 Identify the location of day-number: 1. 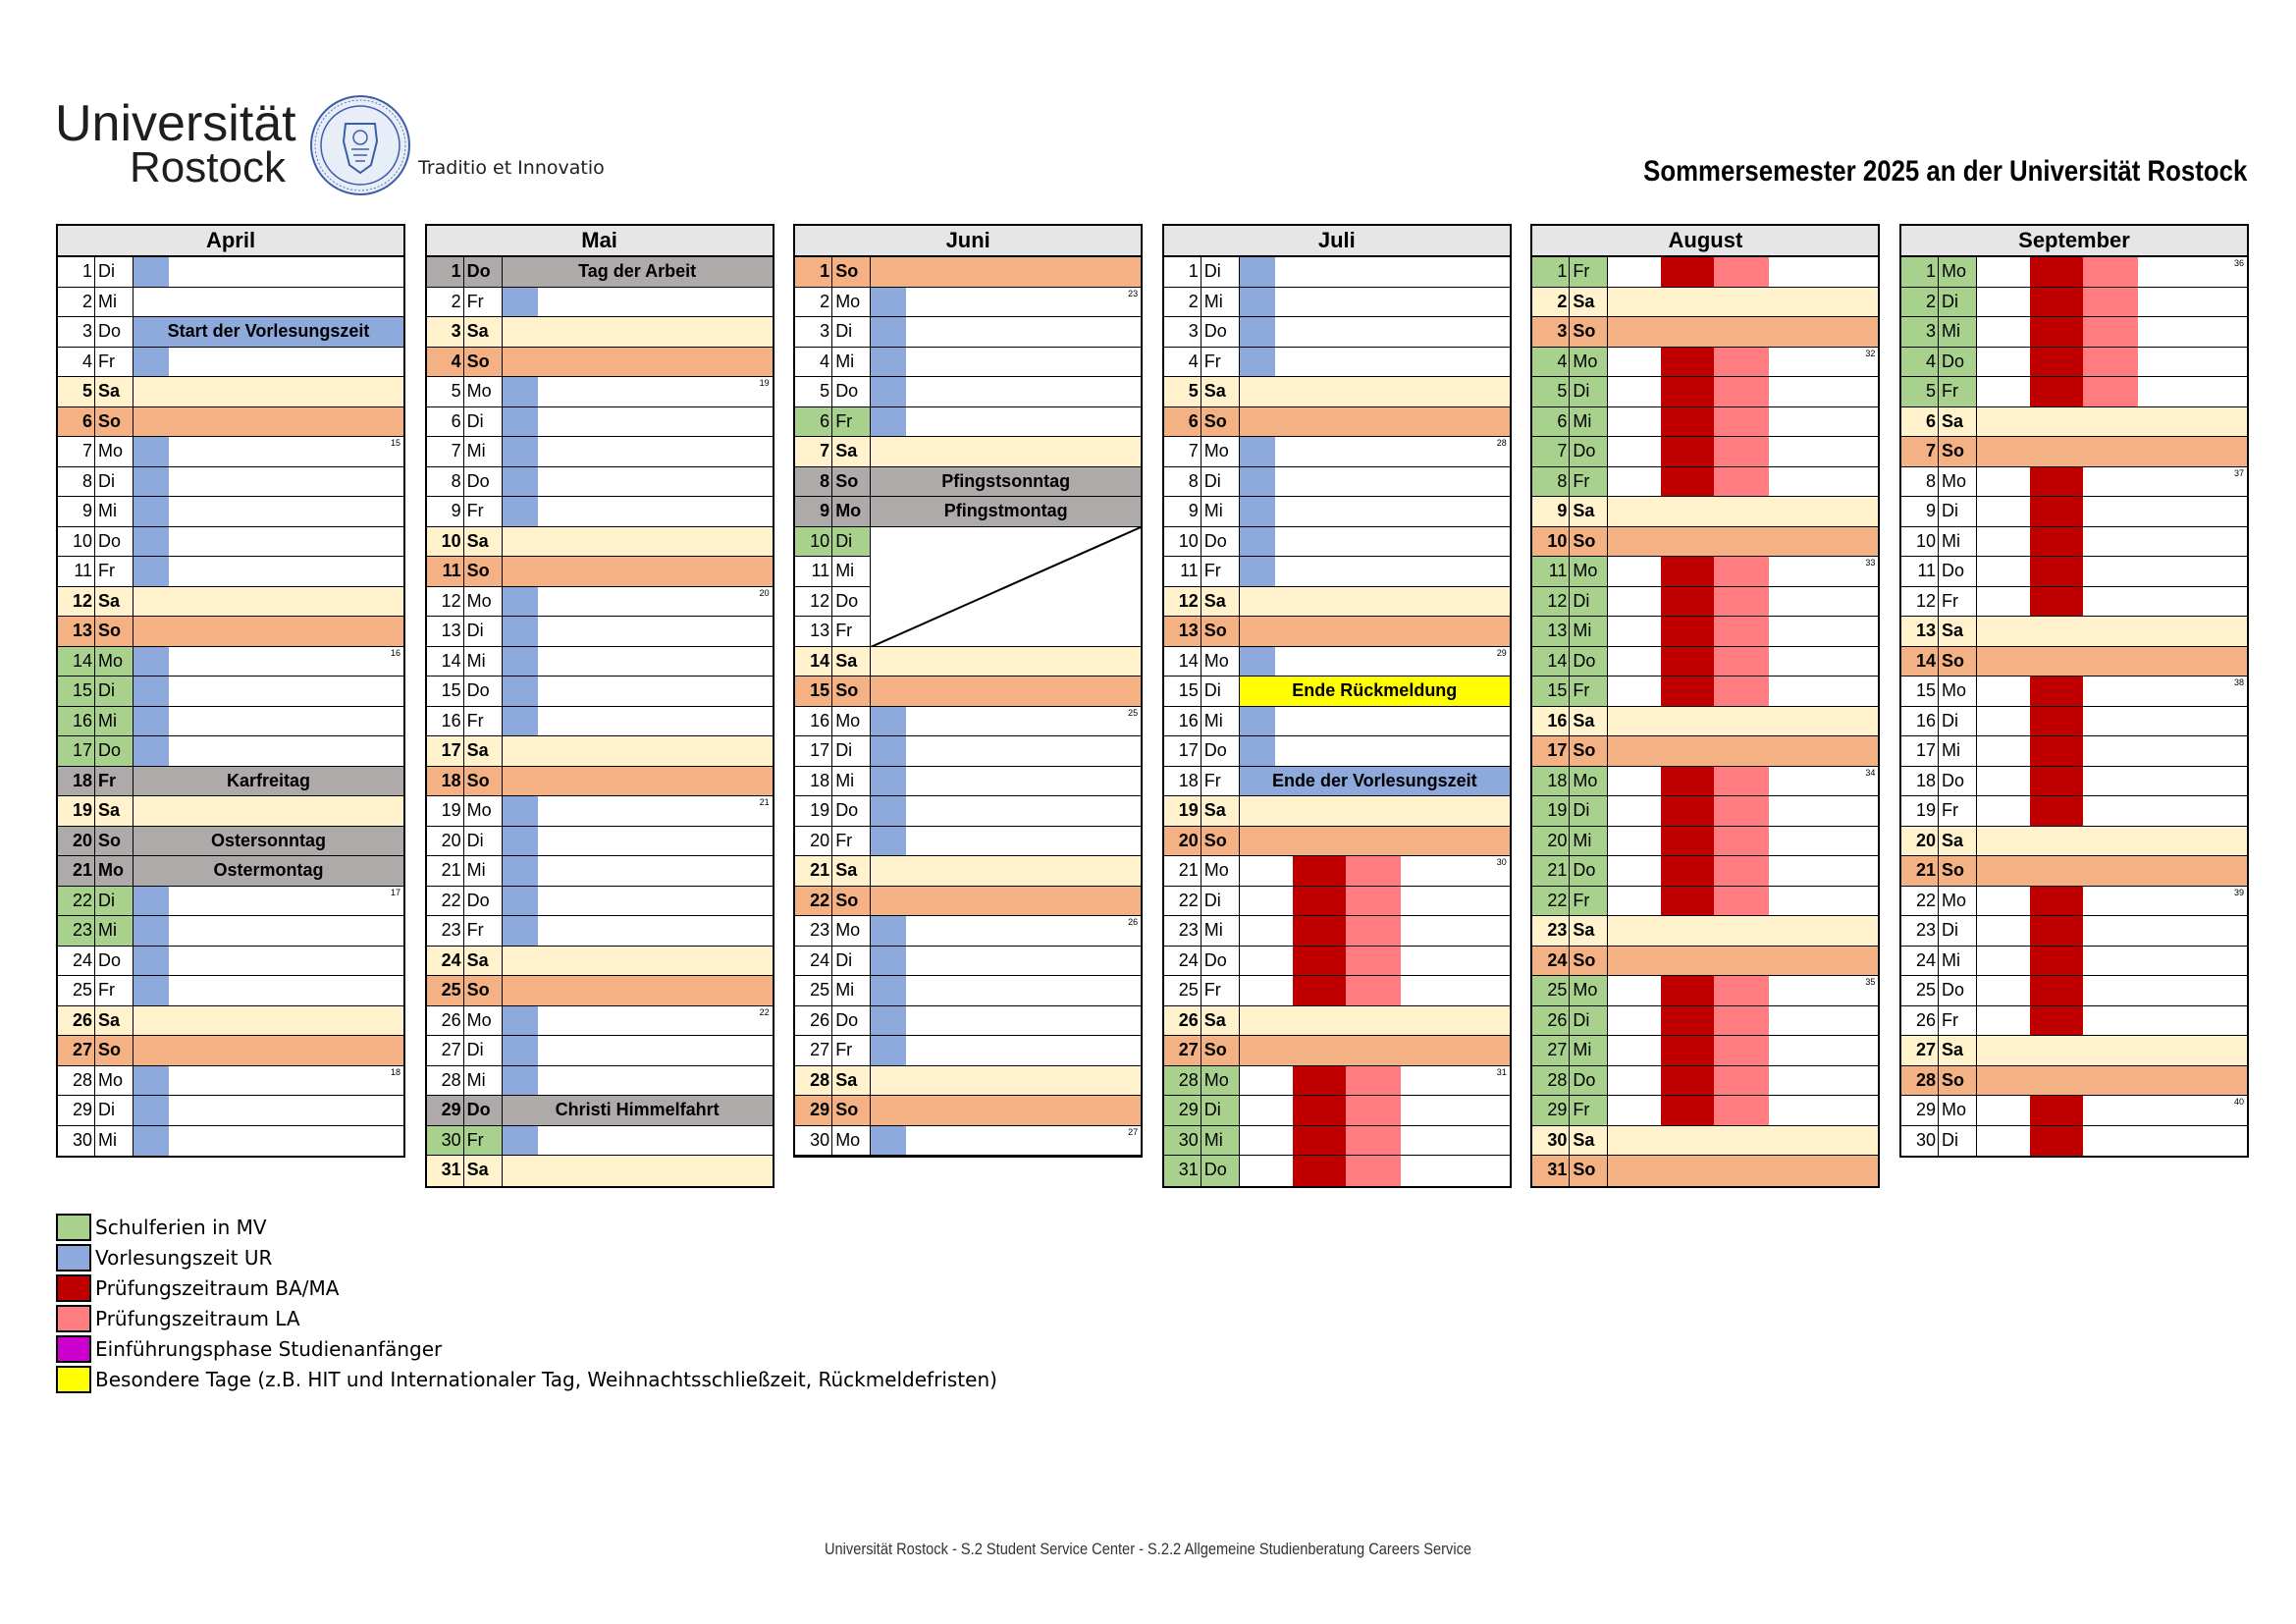
(1552, 272).